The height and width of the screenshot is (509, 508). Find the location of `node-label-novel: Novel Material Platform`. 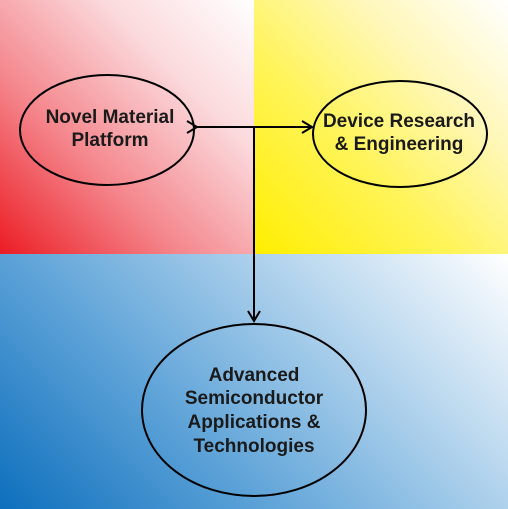

node-label-novel: Novel Material Platform is located at coordinates (110, 129).